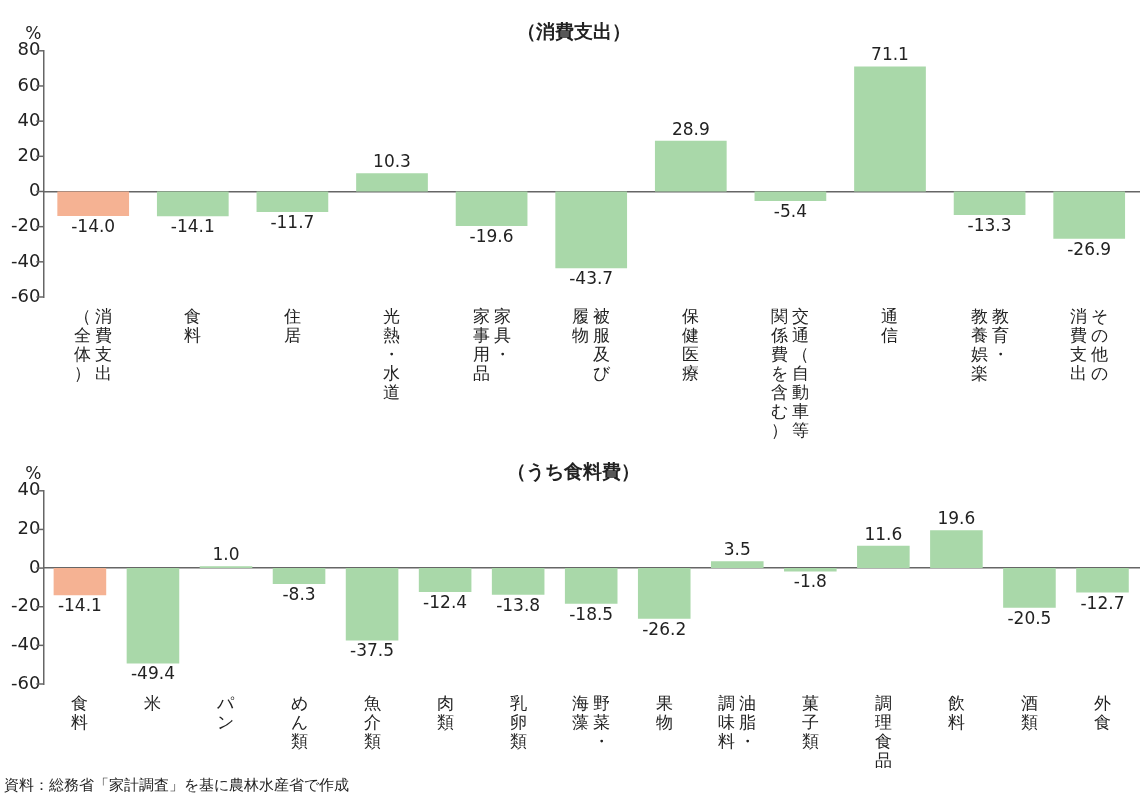 The height and width of the screenshot is (806, 1147). I want to click on data-label: -11.7, so click(292, 221).